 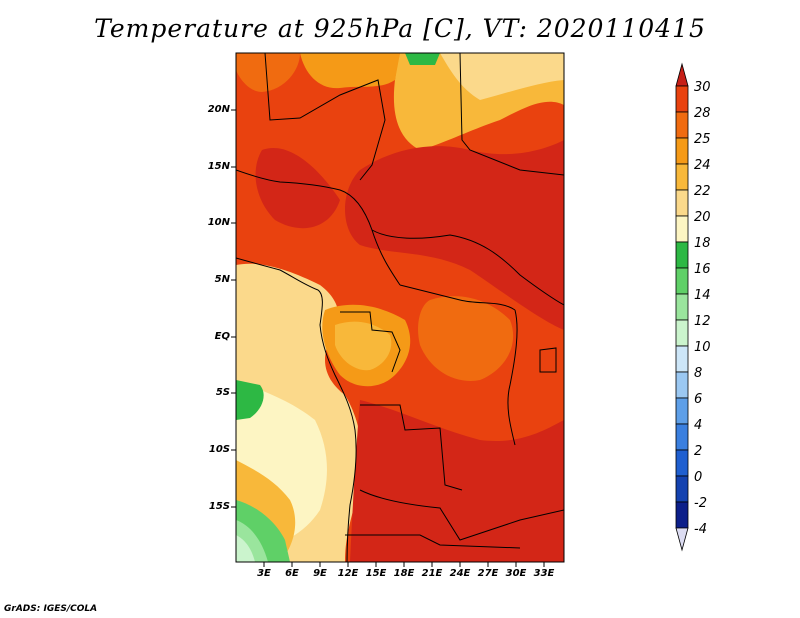 What do you see at coordinates (222, 336) in the screenshot?
I see `lat-label-eq: EQ` at bounding box center [222, 336].